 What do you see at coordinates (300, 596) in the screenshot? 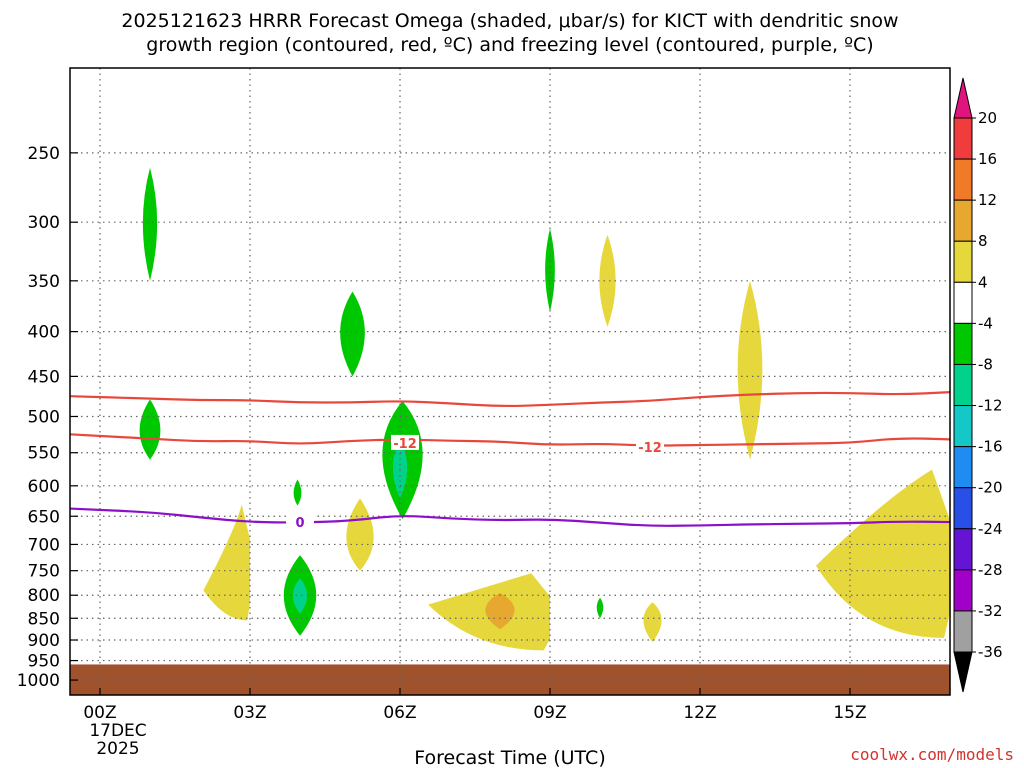
I see `ascent-4h-low-core` at bounding box center [300, 596].